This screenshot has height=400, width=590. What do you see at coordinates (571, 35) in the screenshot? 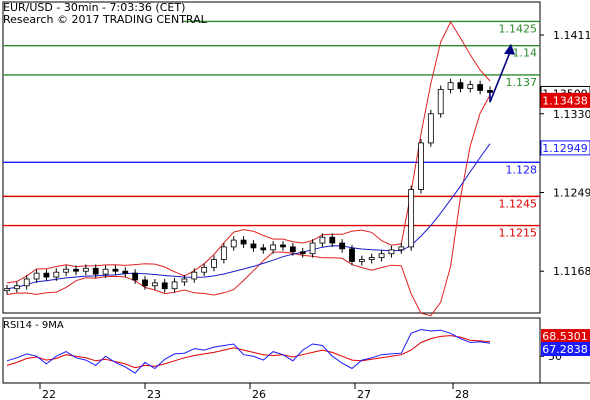
I see `price-y-tick-label: 1.1411` at bounding box center [571, 35].